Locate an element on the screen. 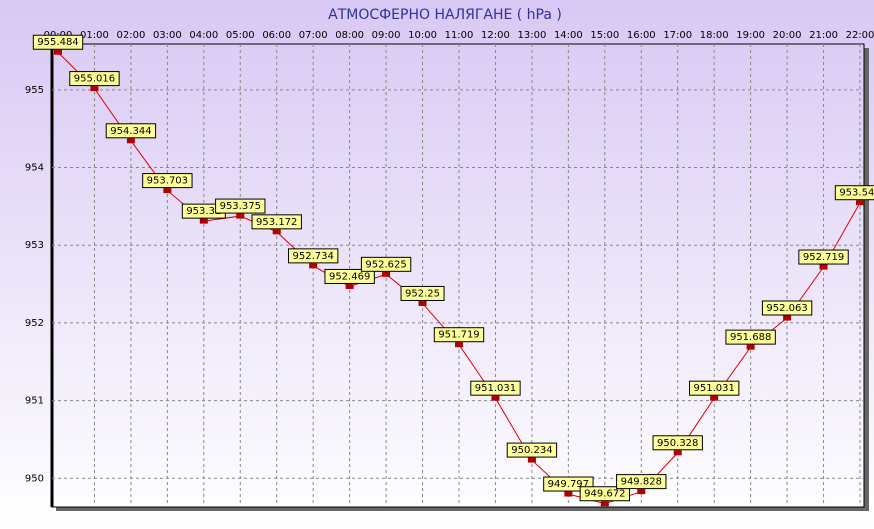 Image resolution: width=874 pixels, height=529 pixels. data-label: 950.234 is located at coordinates (532, 450).